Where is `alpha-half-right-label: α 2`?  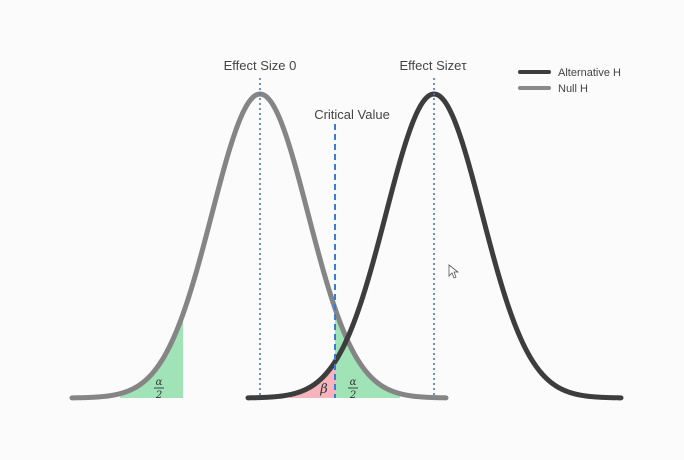 alpha-half-right-label: α 2 is located at coordinates (353, 389).